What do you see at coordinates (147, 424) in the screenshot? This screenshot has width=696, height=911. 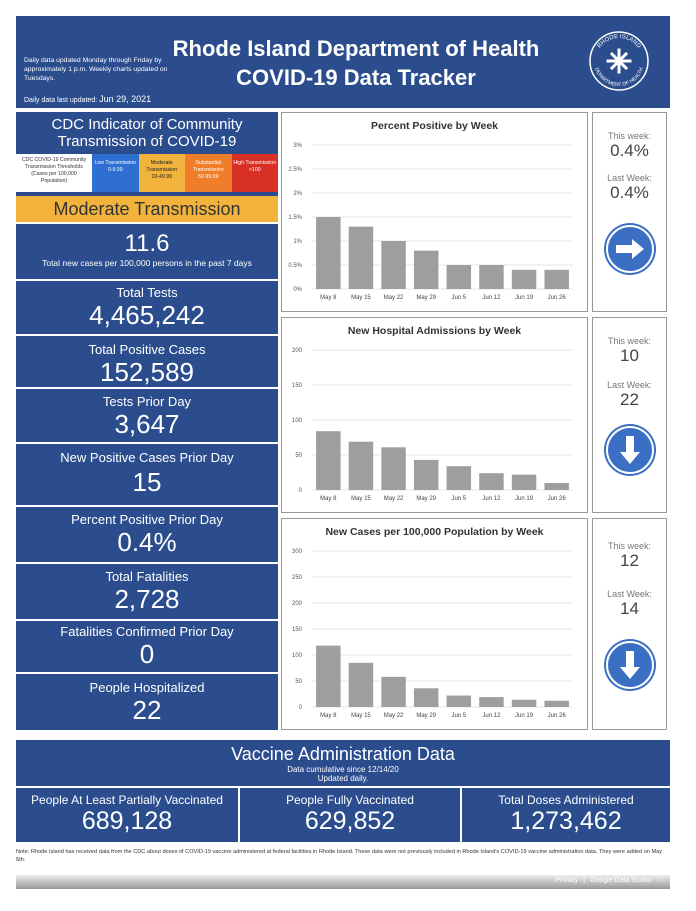 I see `tests-prior-day-value: 3,647` at bounding box center [147, 424].